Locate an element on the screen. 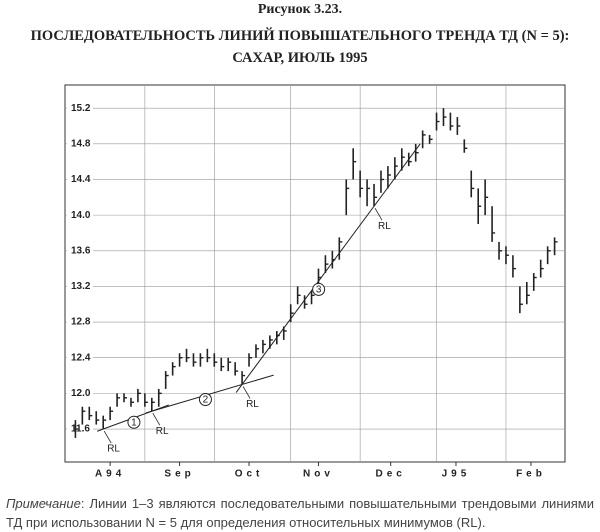 Image resolution: width=600 pixels, height=532 pixels. y-tick-label: 12.8 is located at coordinates (81, 322).